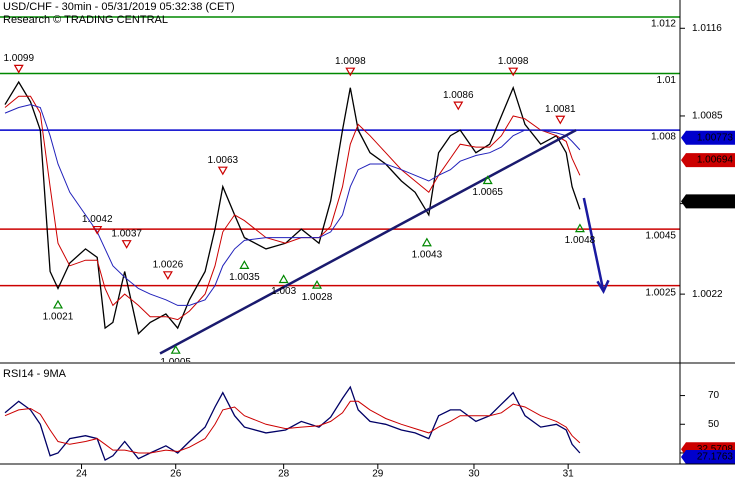  Describe the element at coordinates (85, 20) in the screenshot. I see `chart-subtitle: Research © TRADING CENTRAL` at that location.